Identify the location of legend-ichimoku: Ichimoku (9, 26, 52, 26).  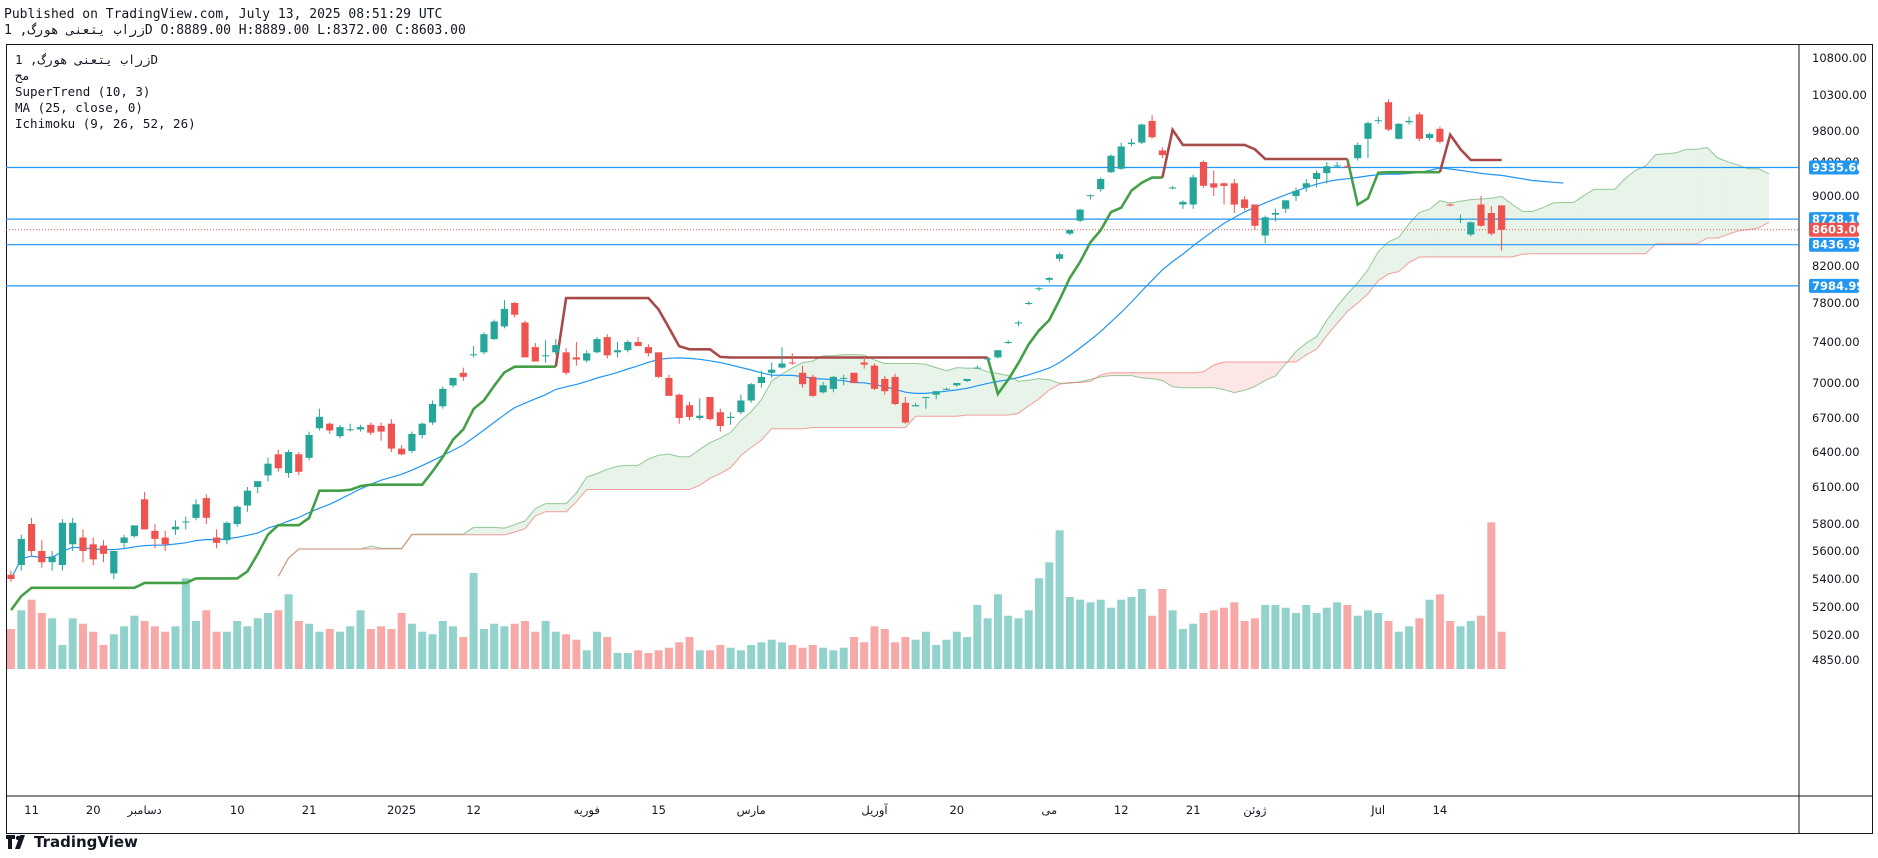
(105, 123).